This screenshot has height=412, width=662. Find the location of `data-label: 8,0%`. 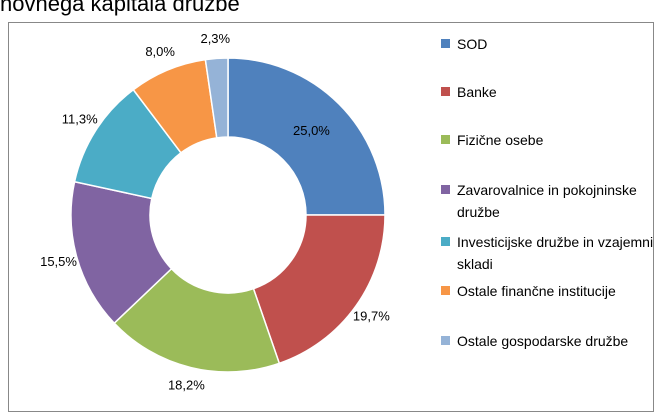

data-label: 8,0% is located at coordinates (160, 51).